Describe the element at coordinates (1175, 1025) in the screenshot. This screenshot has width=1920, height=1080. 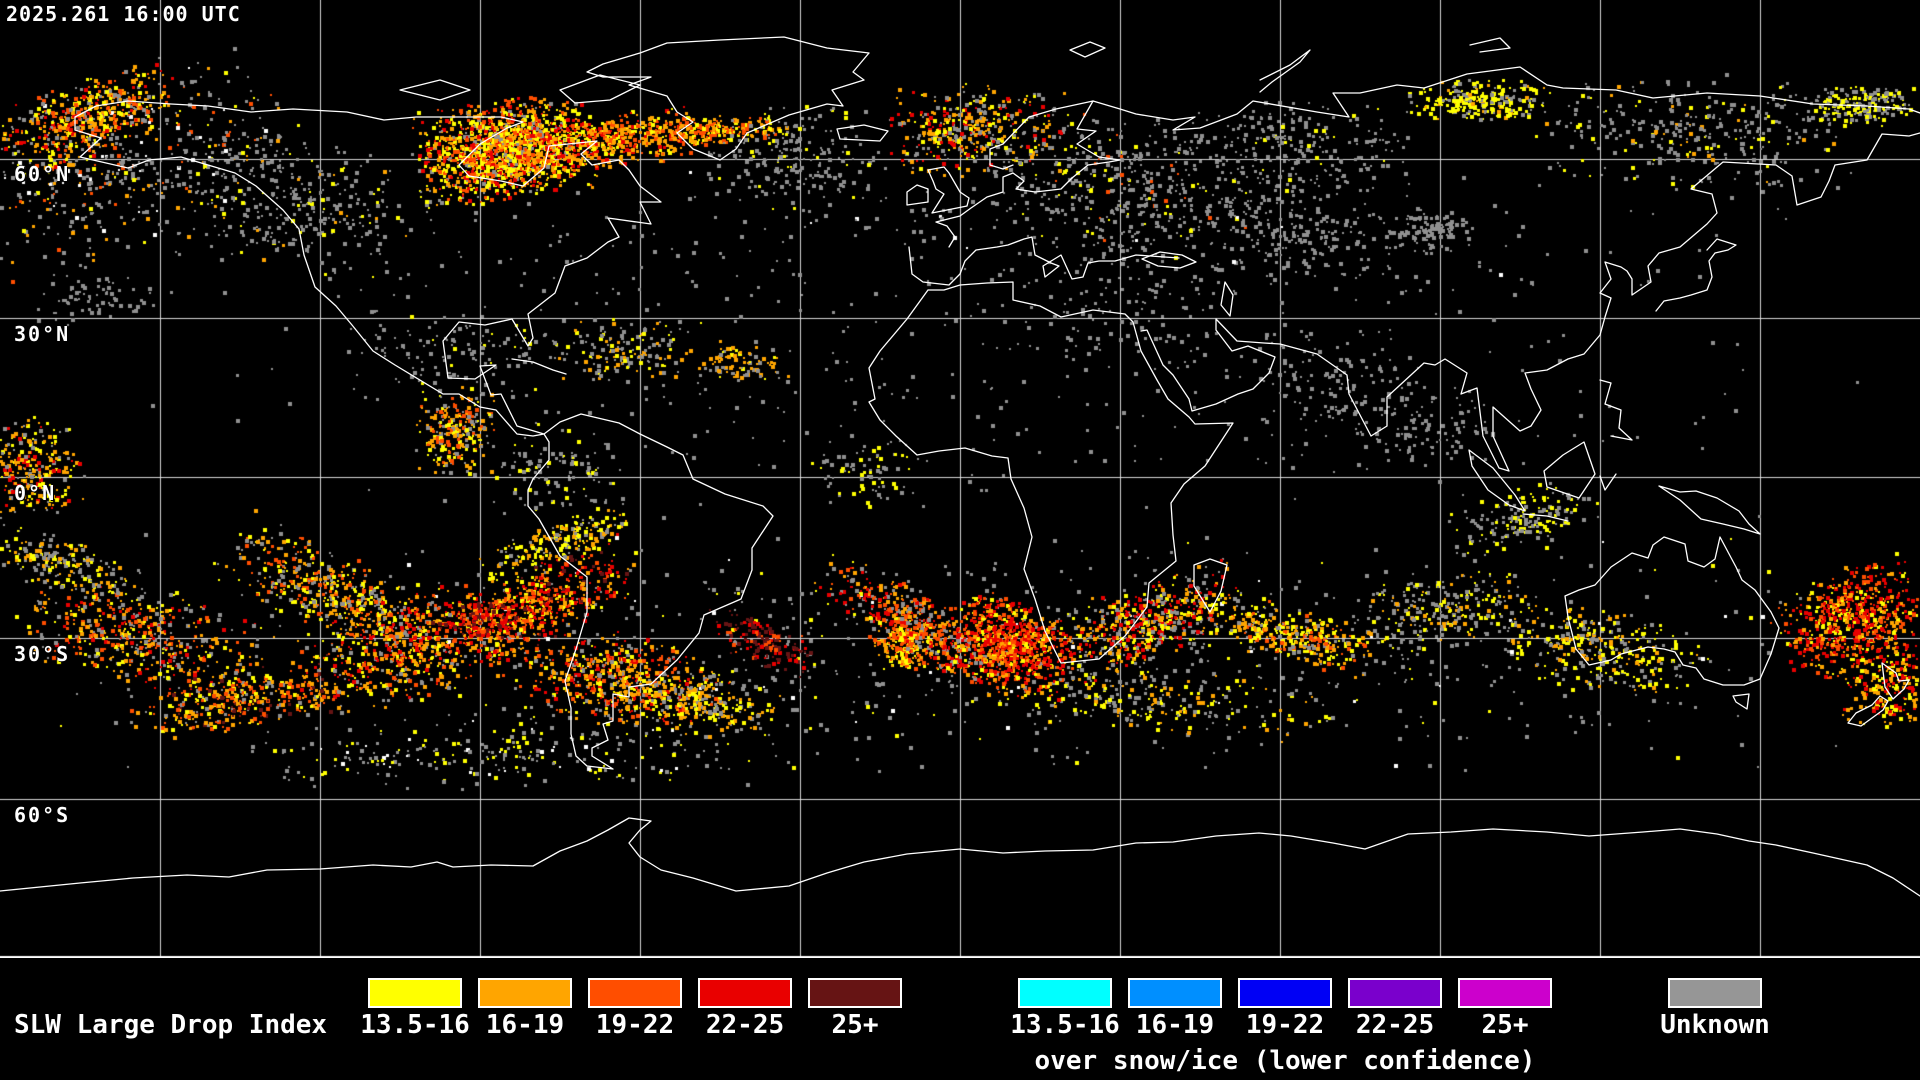
I see `legend-label-snowice-16-19: 16-19` at that location.